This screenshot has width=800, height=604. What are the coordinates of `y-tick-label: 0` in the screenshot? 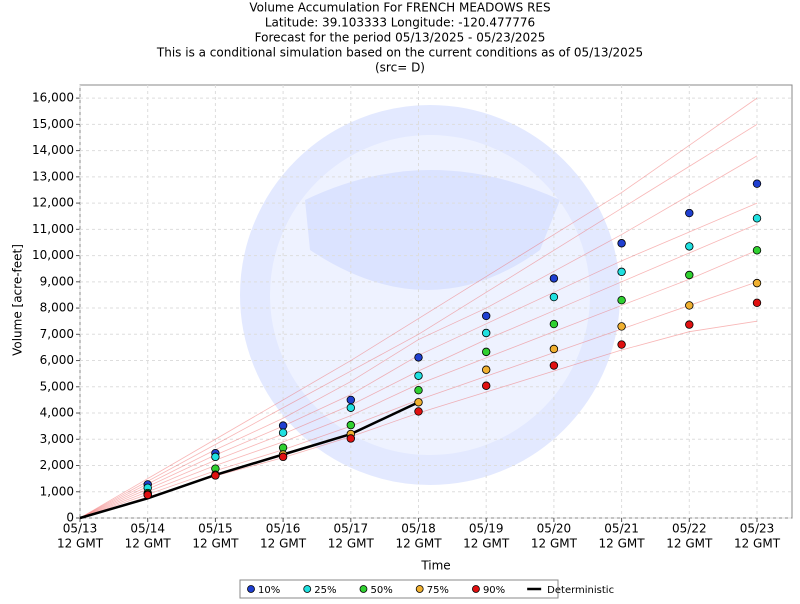 It's located at (70, 518).